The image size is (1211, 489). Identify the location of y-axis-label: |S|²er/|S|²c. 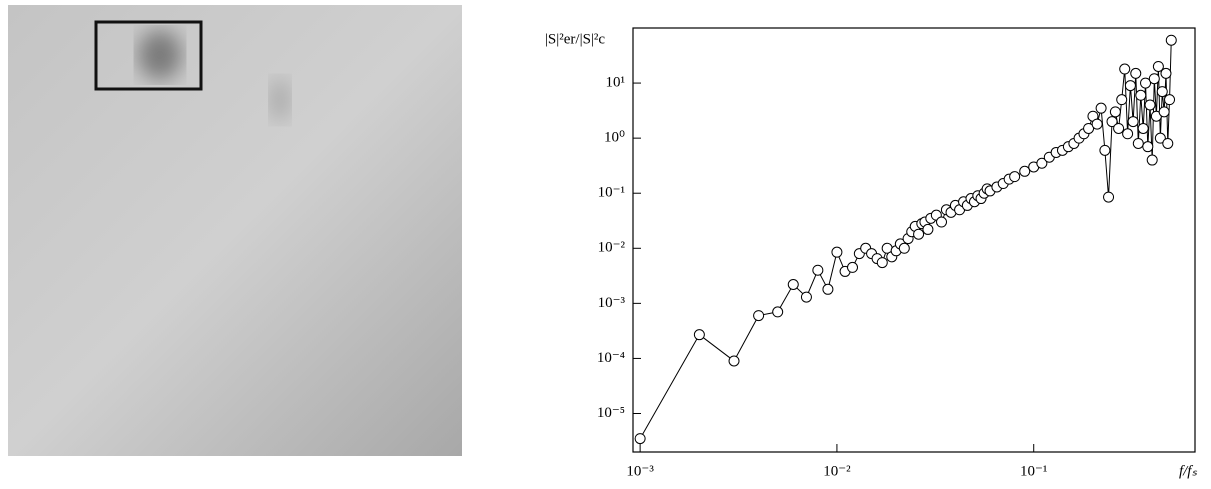
(575, 39).